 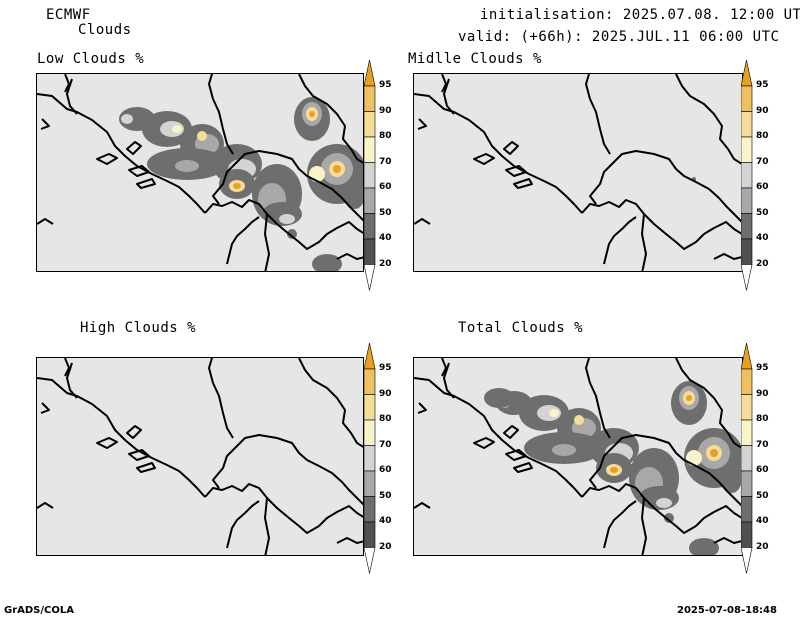 I want to click on colorbar-tick-label: 90, so click(x=762, y=110).